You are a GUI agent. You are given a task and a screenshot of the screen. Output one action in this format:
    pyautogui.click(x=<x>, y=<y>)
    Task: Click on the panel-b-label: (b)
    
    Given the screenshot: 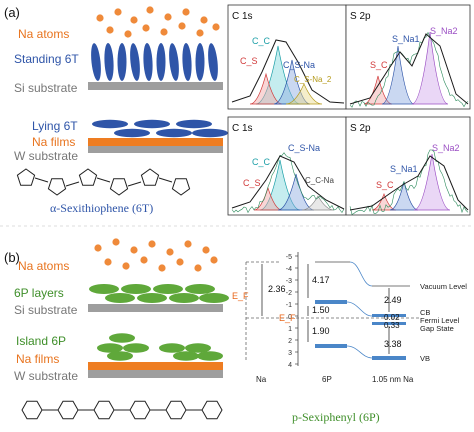 What is the action you would take?
    pyautogui.click(x=12, y=257)
    